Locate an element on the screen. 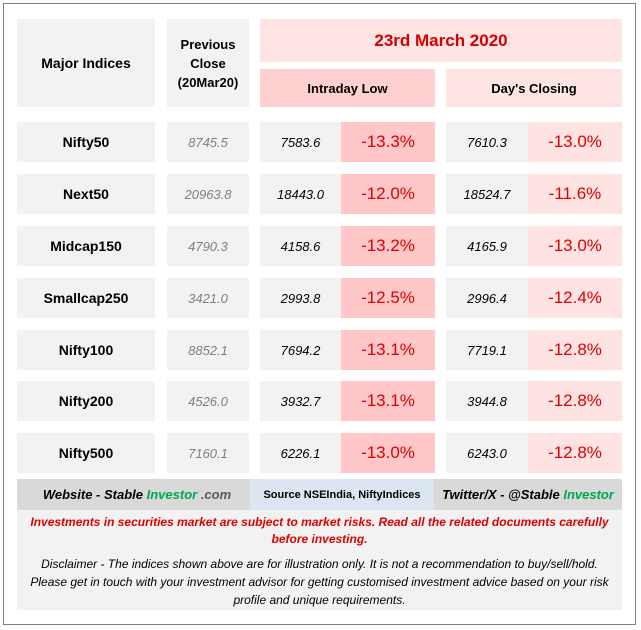  footer-source: Source NSEIndia, NiftyIndices is located at coordinates (342, 494).